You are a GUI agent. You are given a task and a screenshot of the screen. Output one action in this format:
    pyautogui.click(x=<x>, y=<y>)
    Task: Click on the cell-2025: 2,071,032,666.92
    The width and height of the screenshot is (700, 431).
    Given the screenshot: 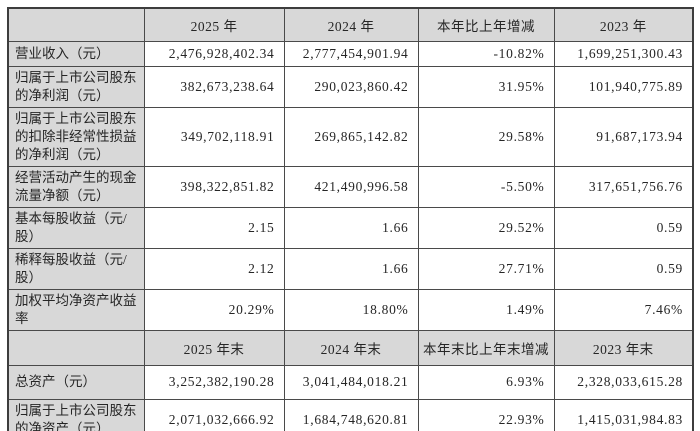 What is the action you would take?
    pyautogui.click(x=214, y=414)
    